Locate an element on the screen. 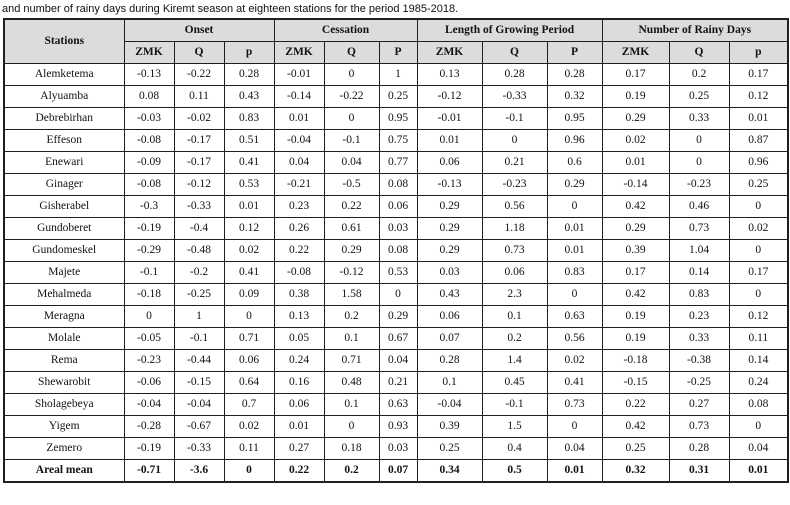 Image resolution: width=790 pixels, height=505 pixels. value-cell: 2.3 is located at coordinates (514, 294).